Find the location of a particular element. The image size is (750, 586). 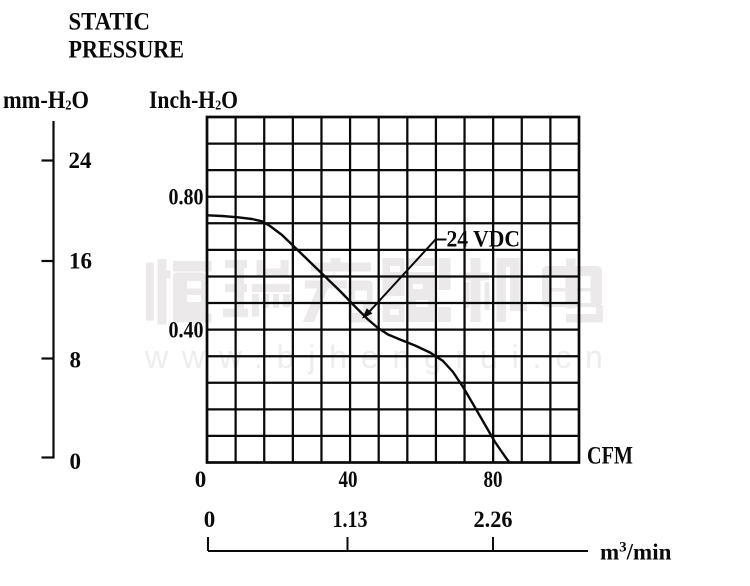

svg-text: PRESSURE is located at coordinates (127, 50).